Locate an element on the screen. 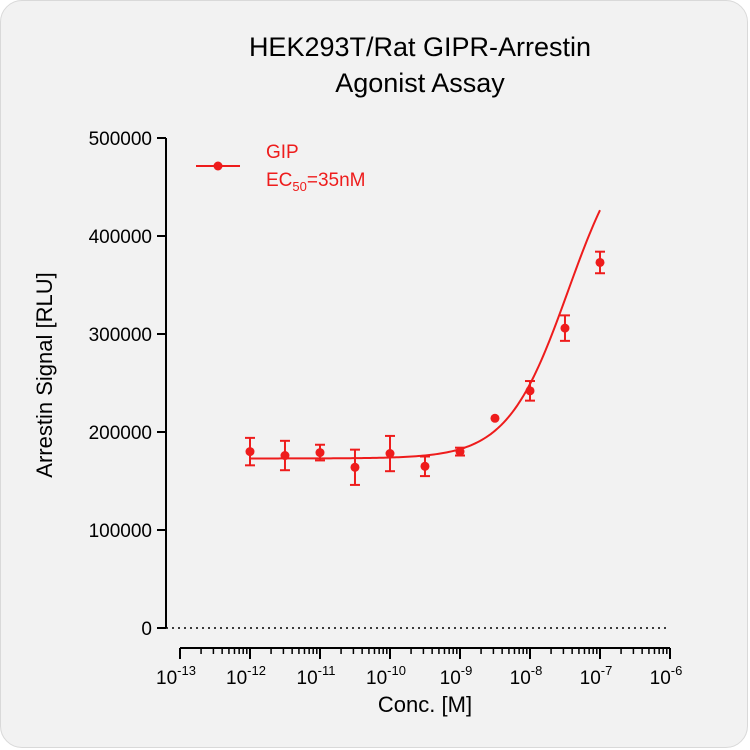 This screenshot has width=750, height=750. y-axis-label: Arrestin Signal [RLU] is located at coordinates (44, 374).